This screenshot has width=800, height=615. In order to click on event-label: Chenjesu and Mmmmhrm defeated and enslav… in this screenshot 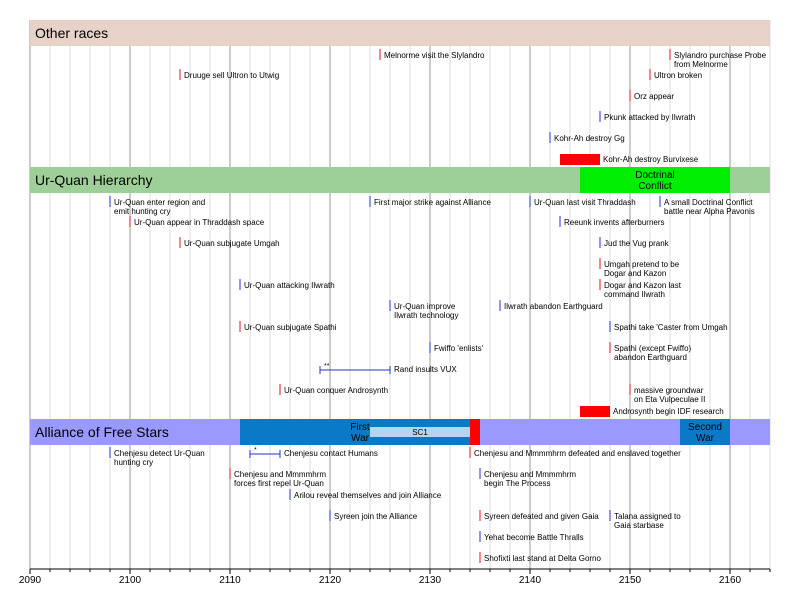, I will do `click(577, 453)`.